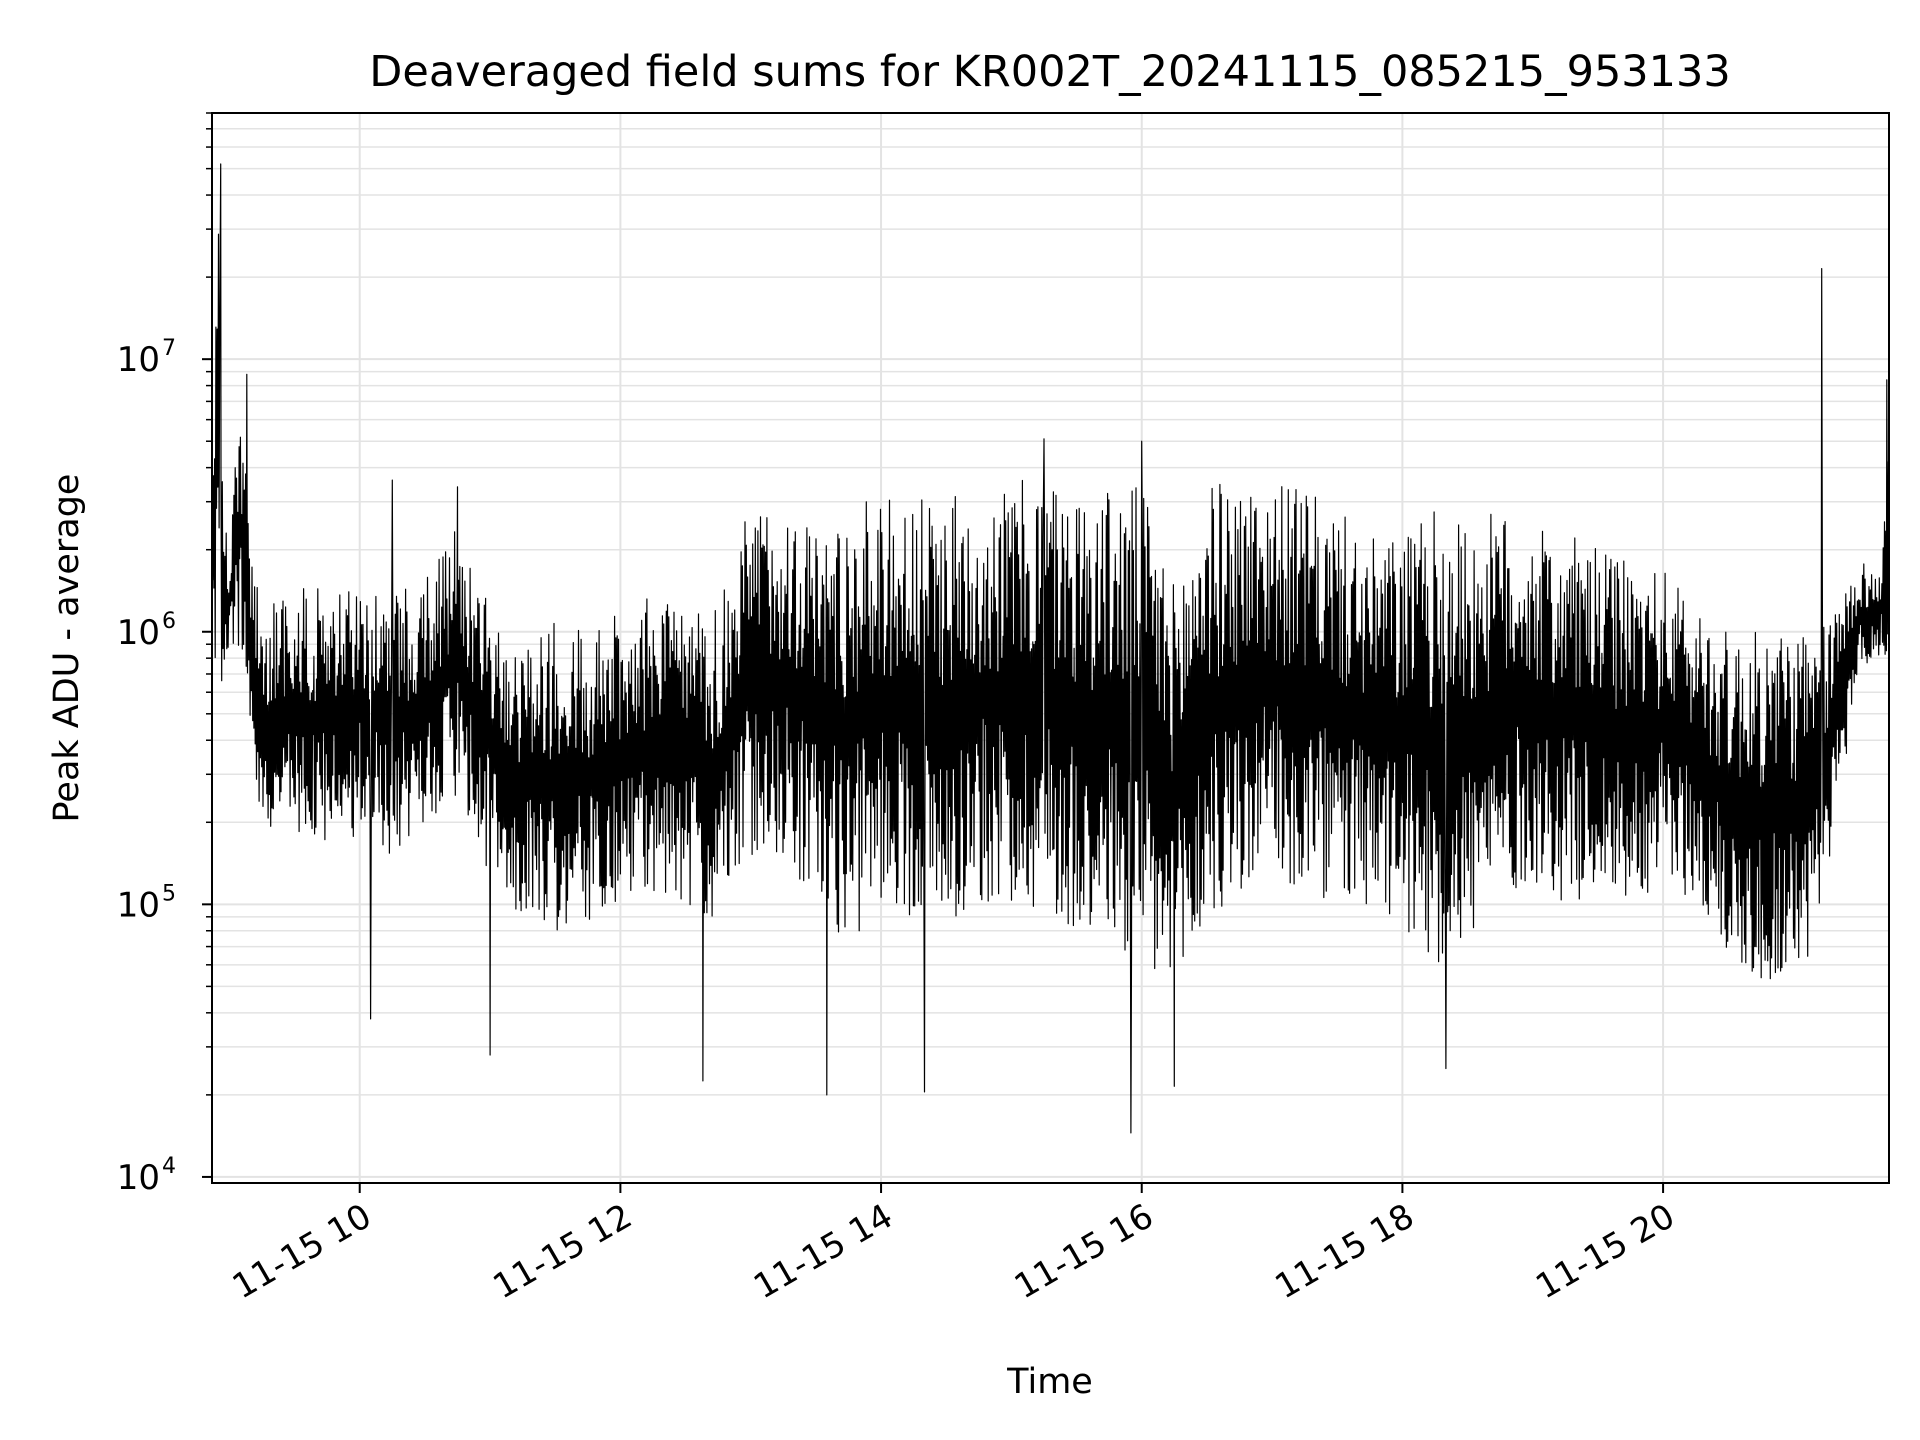  I want to click on y-tick-exponent: 7, so click(169, 348).